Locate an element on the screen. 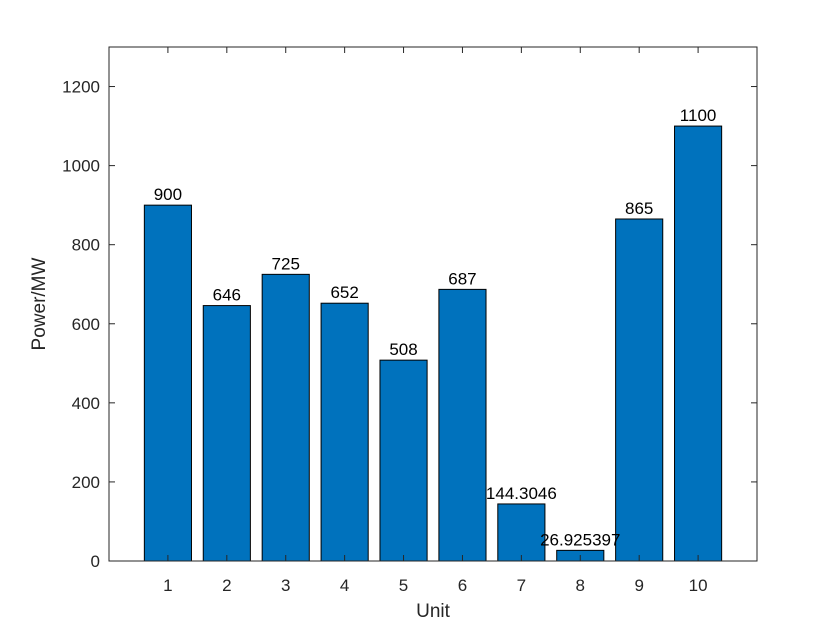 The image size is (840, 635). x-tick-label: 4 is located at coordinates (344, 585).